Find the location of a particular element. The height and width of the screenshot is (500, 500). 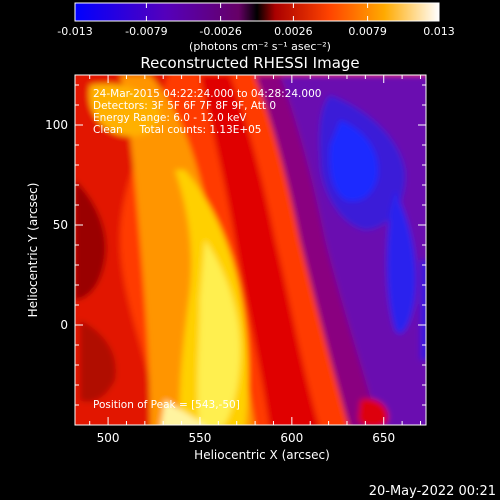

y-tick-label: 100 is located at coordinates (56, 125).